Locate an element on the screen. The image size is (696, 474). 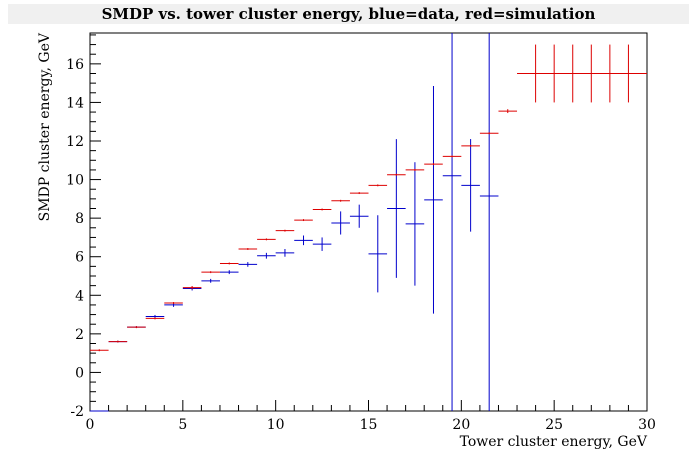
y-tick-label: 10 is located at coordinates (75, 181).